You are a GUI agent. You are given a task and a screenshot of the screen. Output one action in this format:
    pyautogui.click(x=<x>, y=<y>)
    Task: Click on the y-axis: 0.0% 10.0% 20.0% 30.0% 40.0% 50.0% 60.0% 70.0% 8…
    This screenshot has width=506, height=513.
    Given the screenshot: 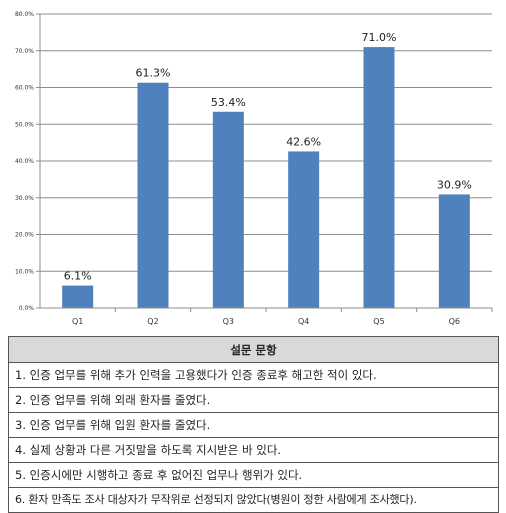 What is the action you would take?
    pyautogui.click(x=28, y=161)
    